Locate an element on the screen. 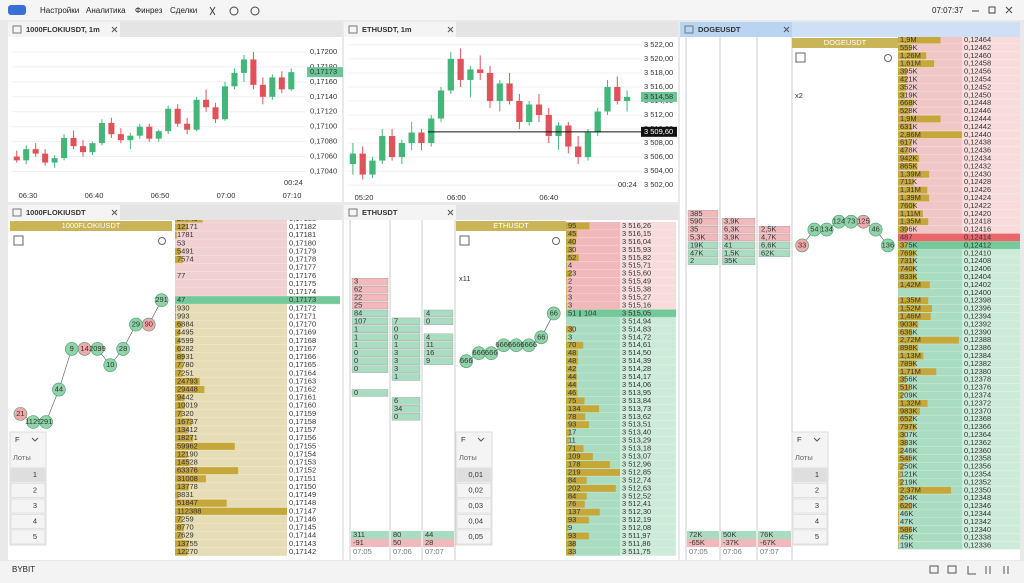 The width and height of the screenshot is (1024, 583). tab-title: 1000FLOKIUSDT, 1m is located at coordinates (63, 29).